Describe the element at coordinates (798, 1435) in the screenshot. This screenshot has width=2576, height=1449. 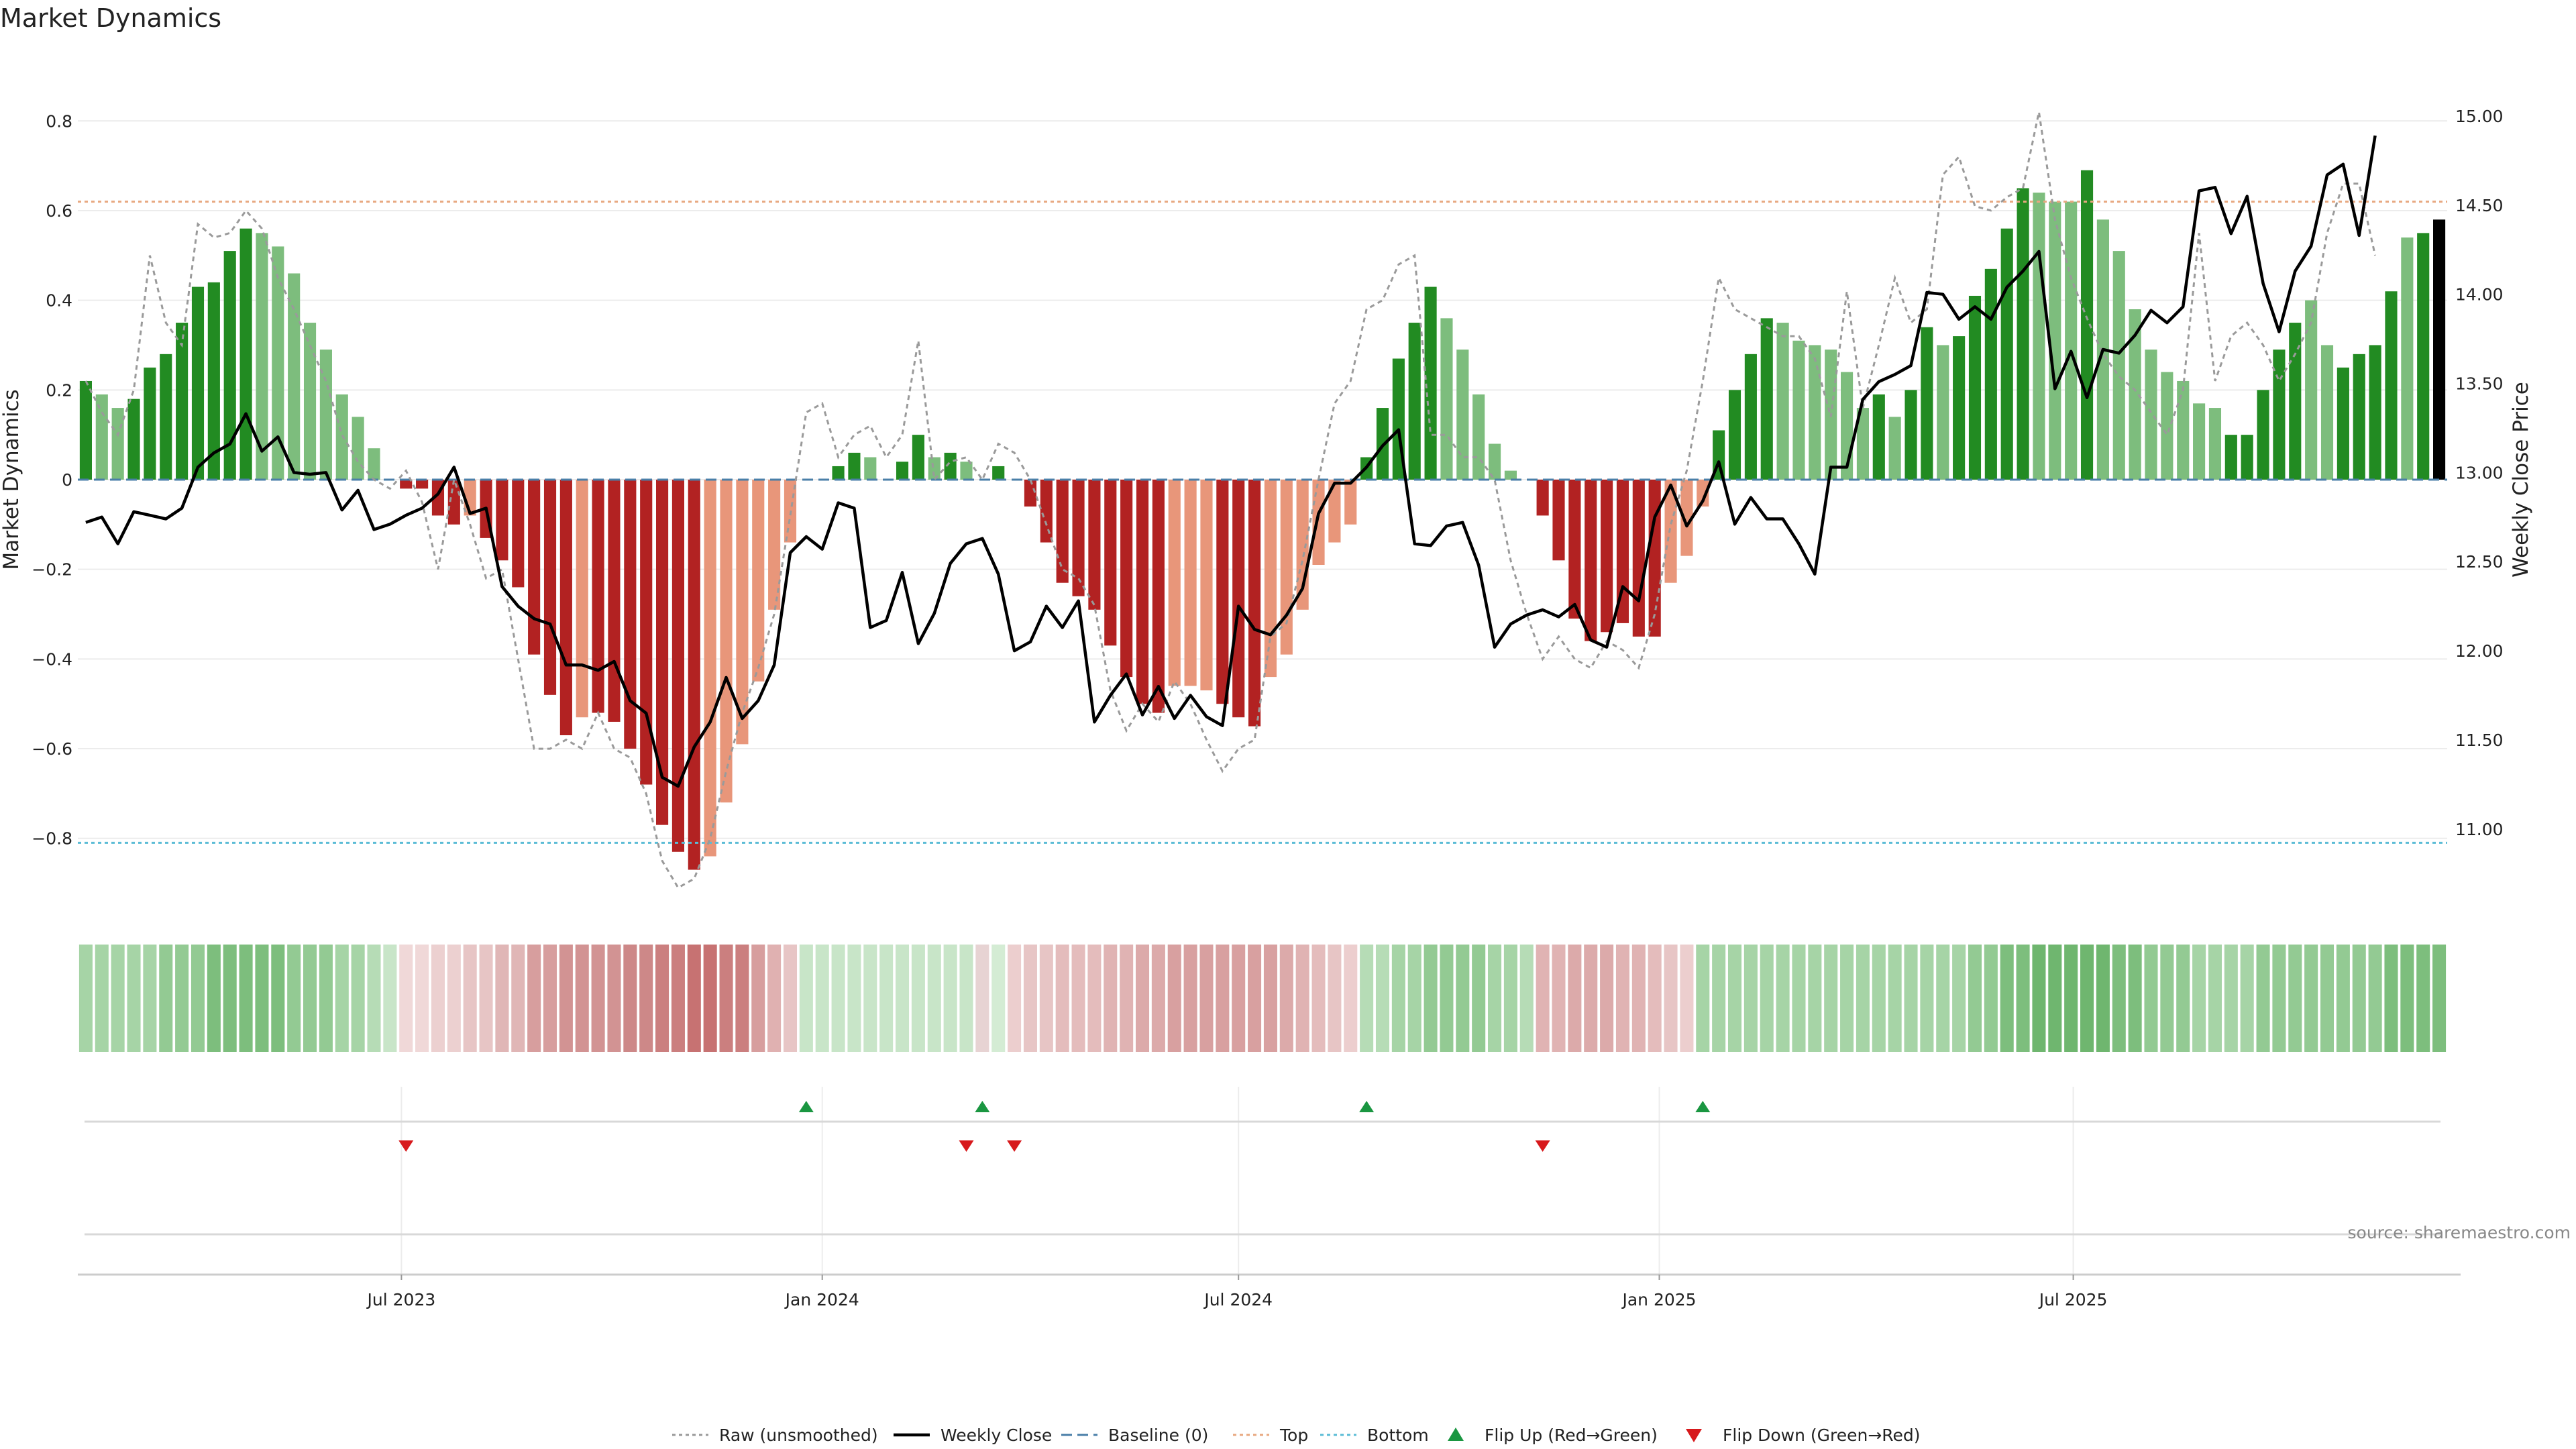
I see `legend-label: Raw (unsmoothed)` at that location.